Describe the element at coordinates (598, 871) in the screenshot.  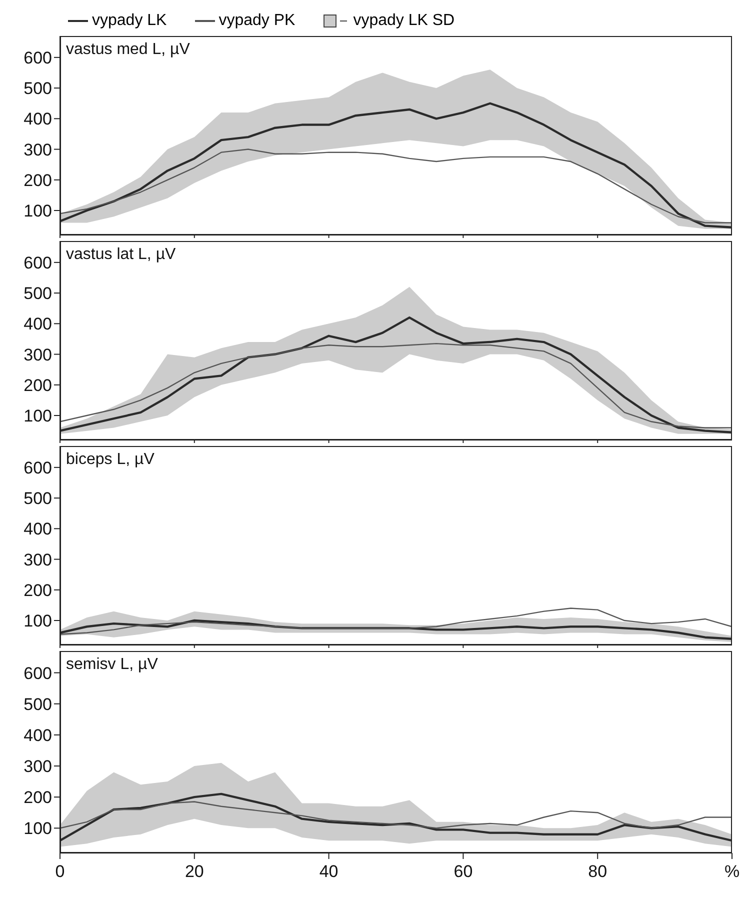
I see `x-tick-label: 80` at that location.